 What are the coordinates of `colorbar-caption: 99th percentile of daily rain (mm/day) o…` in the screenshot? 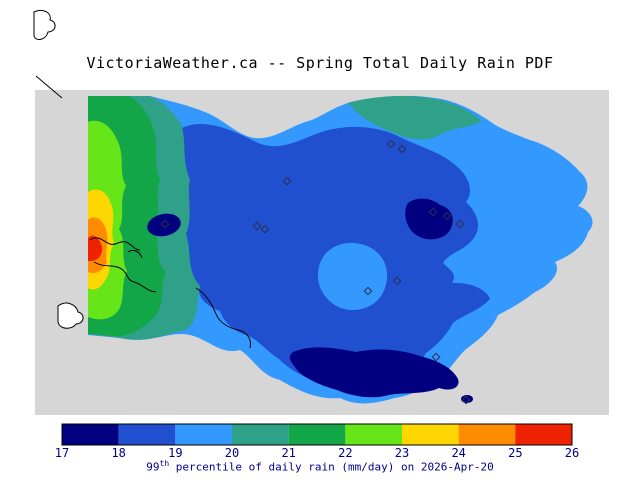 It's located at (320, 466).